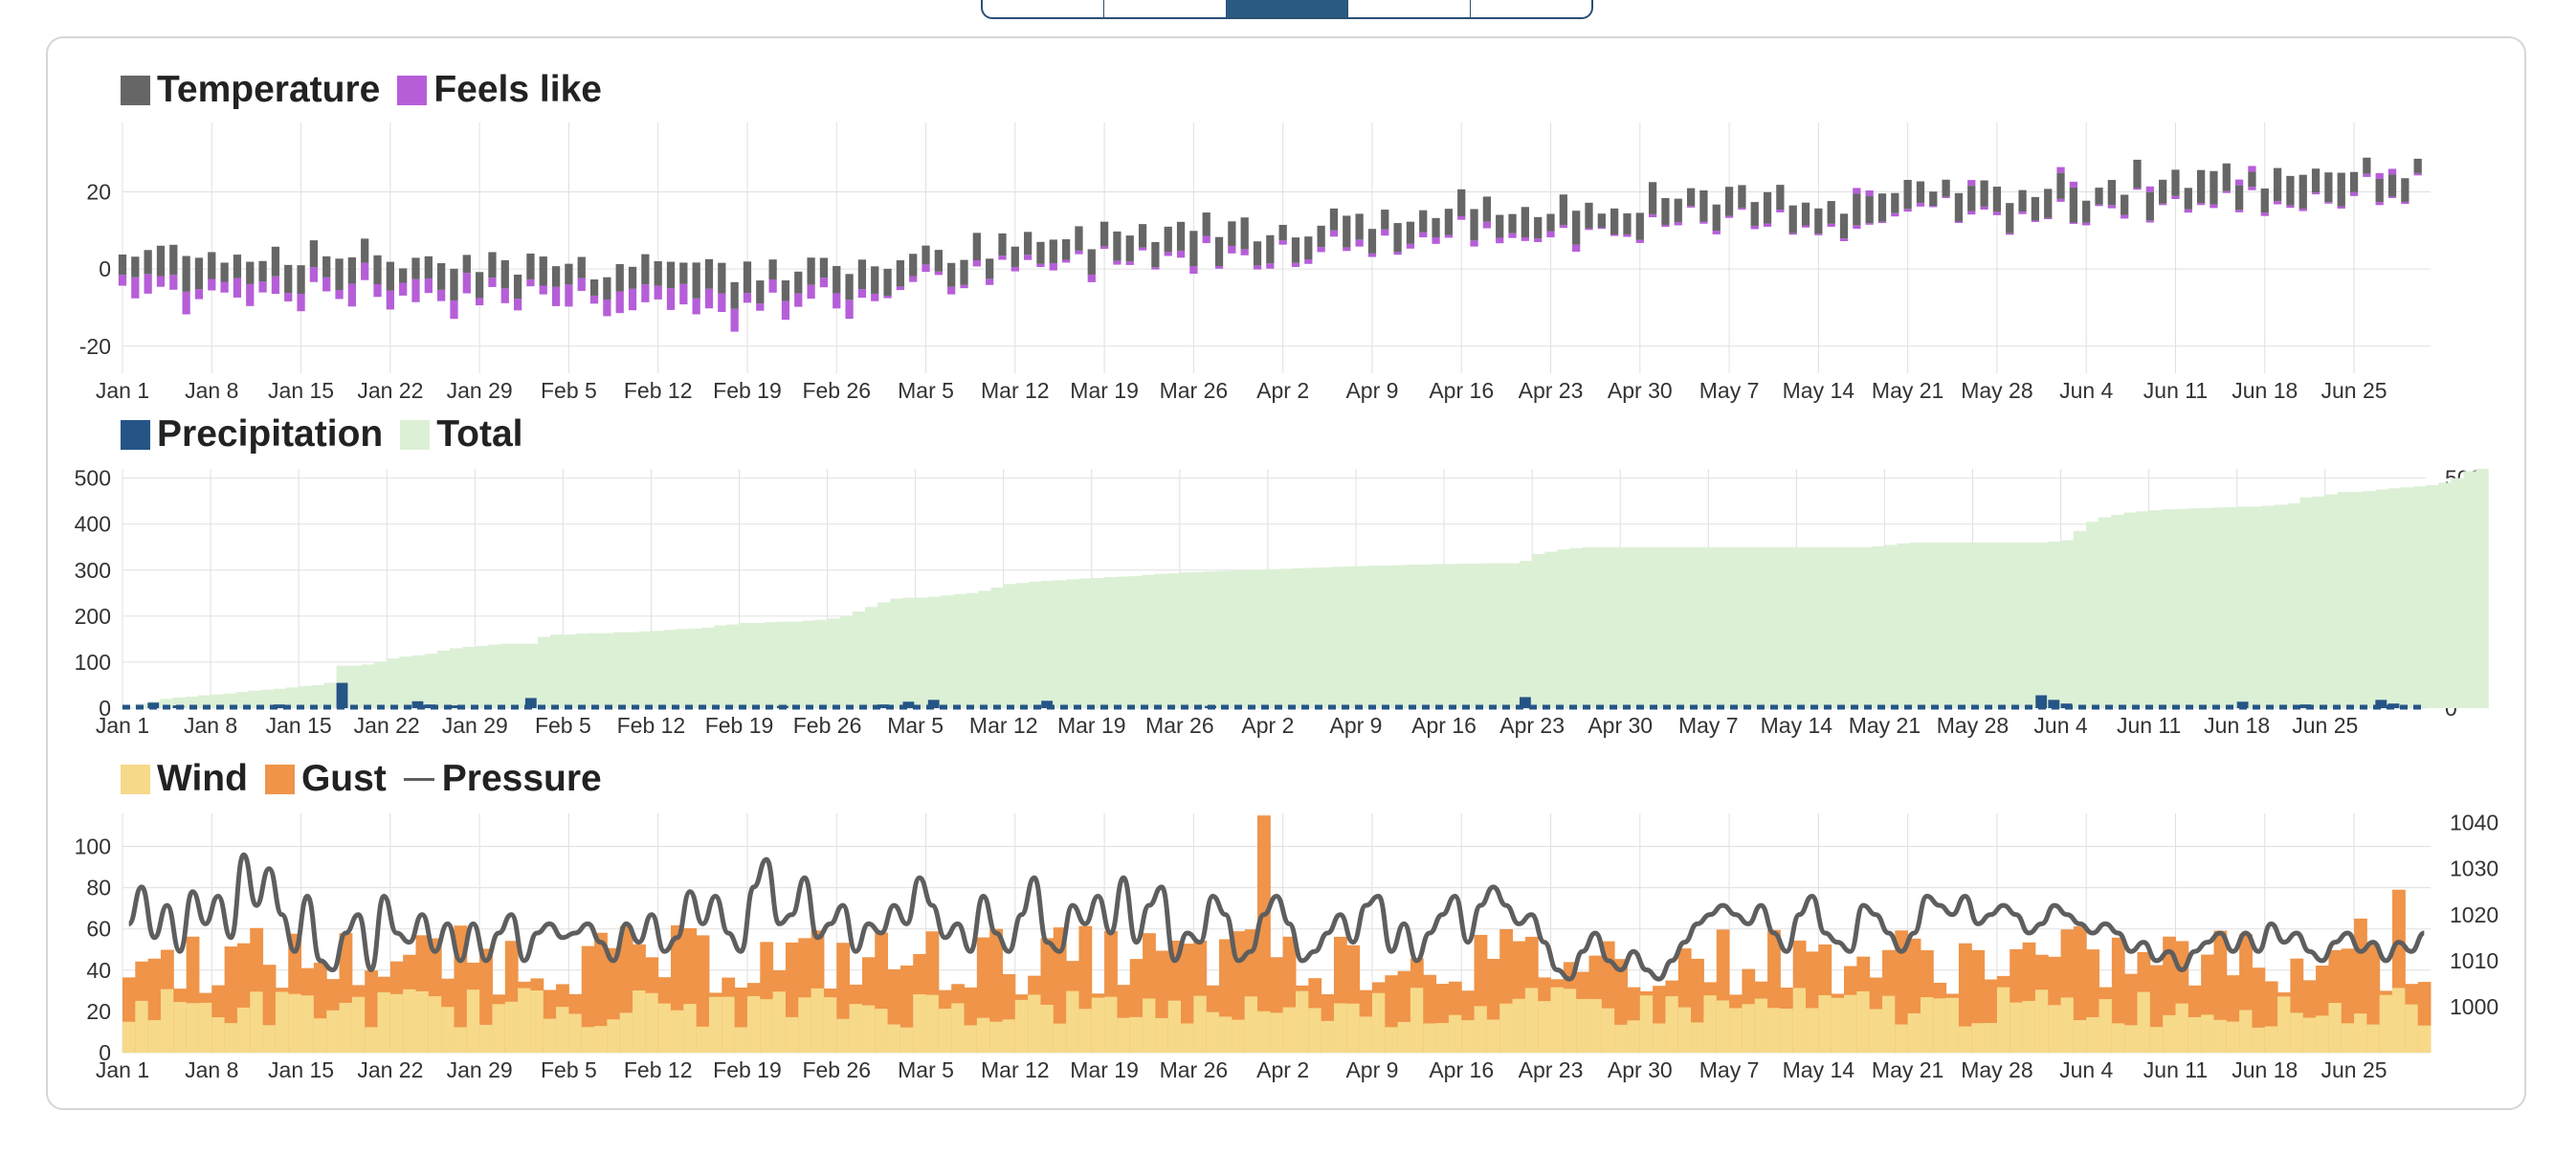 This screenshot has width=2576, height=1156. Describe the element at coordinates (250, 90) in the screenshot. I see `legend-temperature: Temperature` at that location.